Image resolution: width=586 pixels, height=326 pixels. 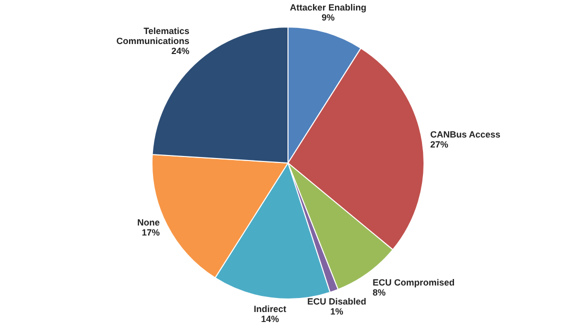 What do you see at coordinates (465, 134) in the screenshot?
I see `slice-label: CANBus Access` at bounding box center [465, 134].